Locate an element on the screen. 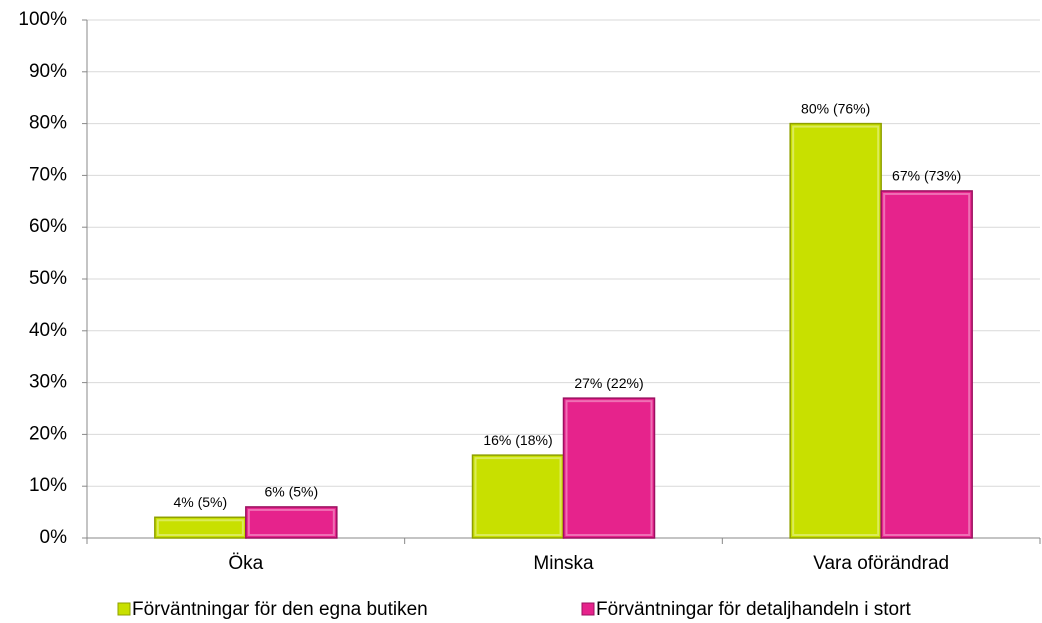 The height and width of the screenshot is (623, 1042). value-label: 67% (73%) is located at coordinates (926, 176).